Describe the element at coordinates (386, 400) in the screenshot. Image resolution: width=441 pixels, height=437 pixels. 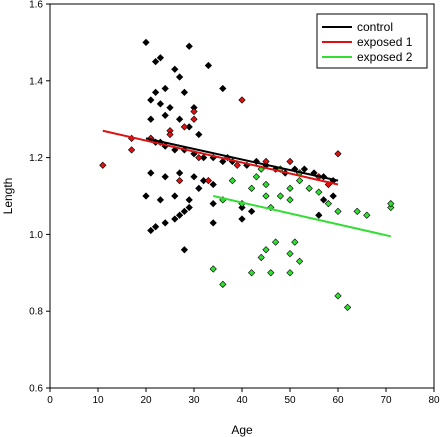
I see `x-tick-label: 70` at that location.